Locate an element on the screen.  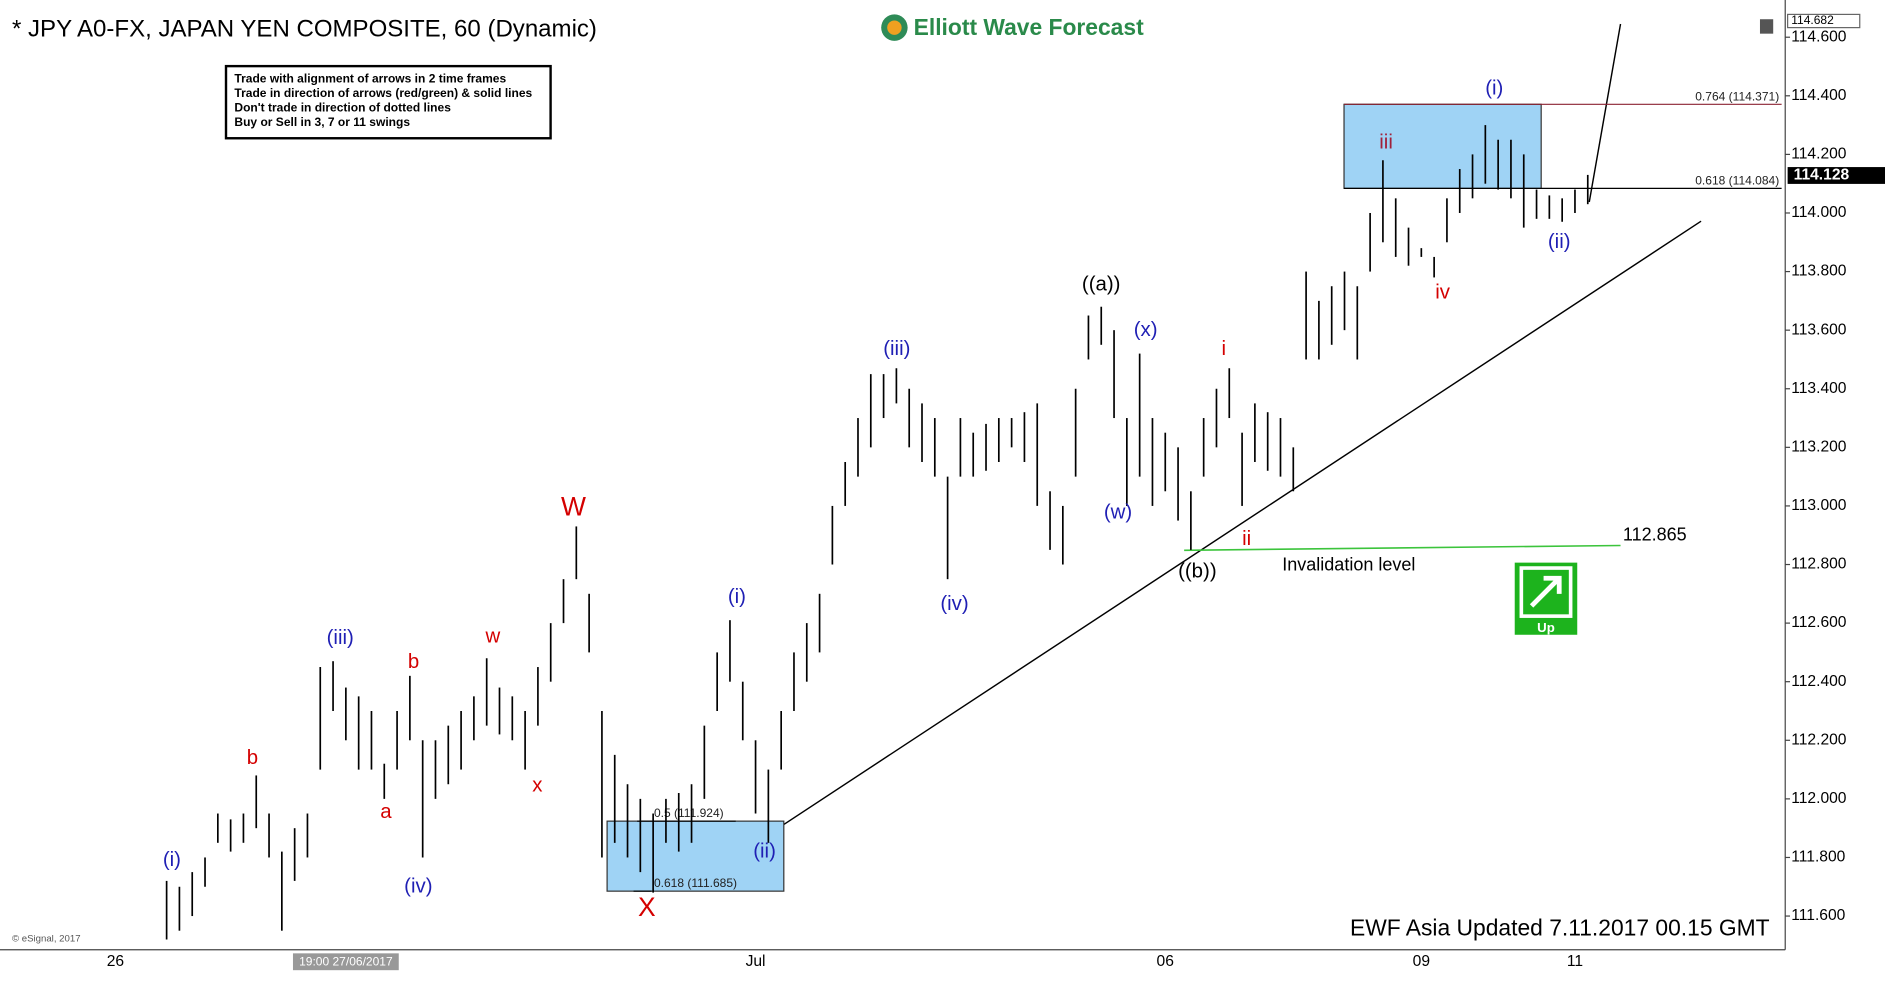
wave-label: iii is located at coordinates (1386, 142).